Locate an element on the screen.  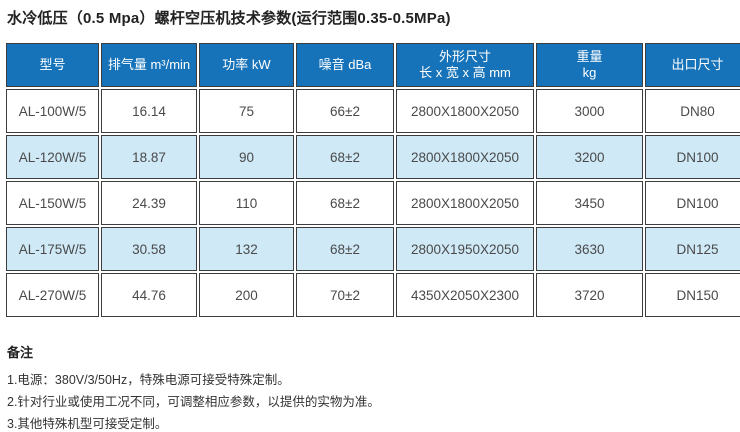
cell-displacement: 16.14 is located at coordinates (149, 111).